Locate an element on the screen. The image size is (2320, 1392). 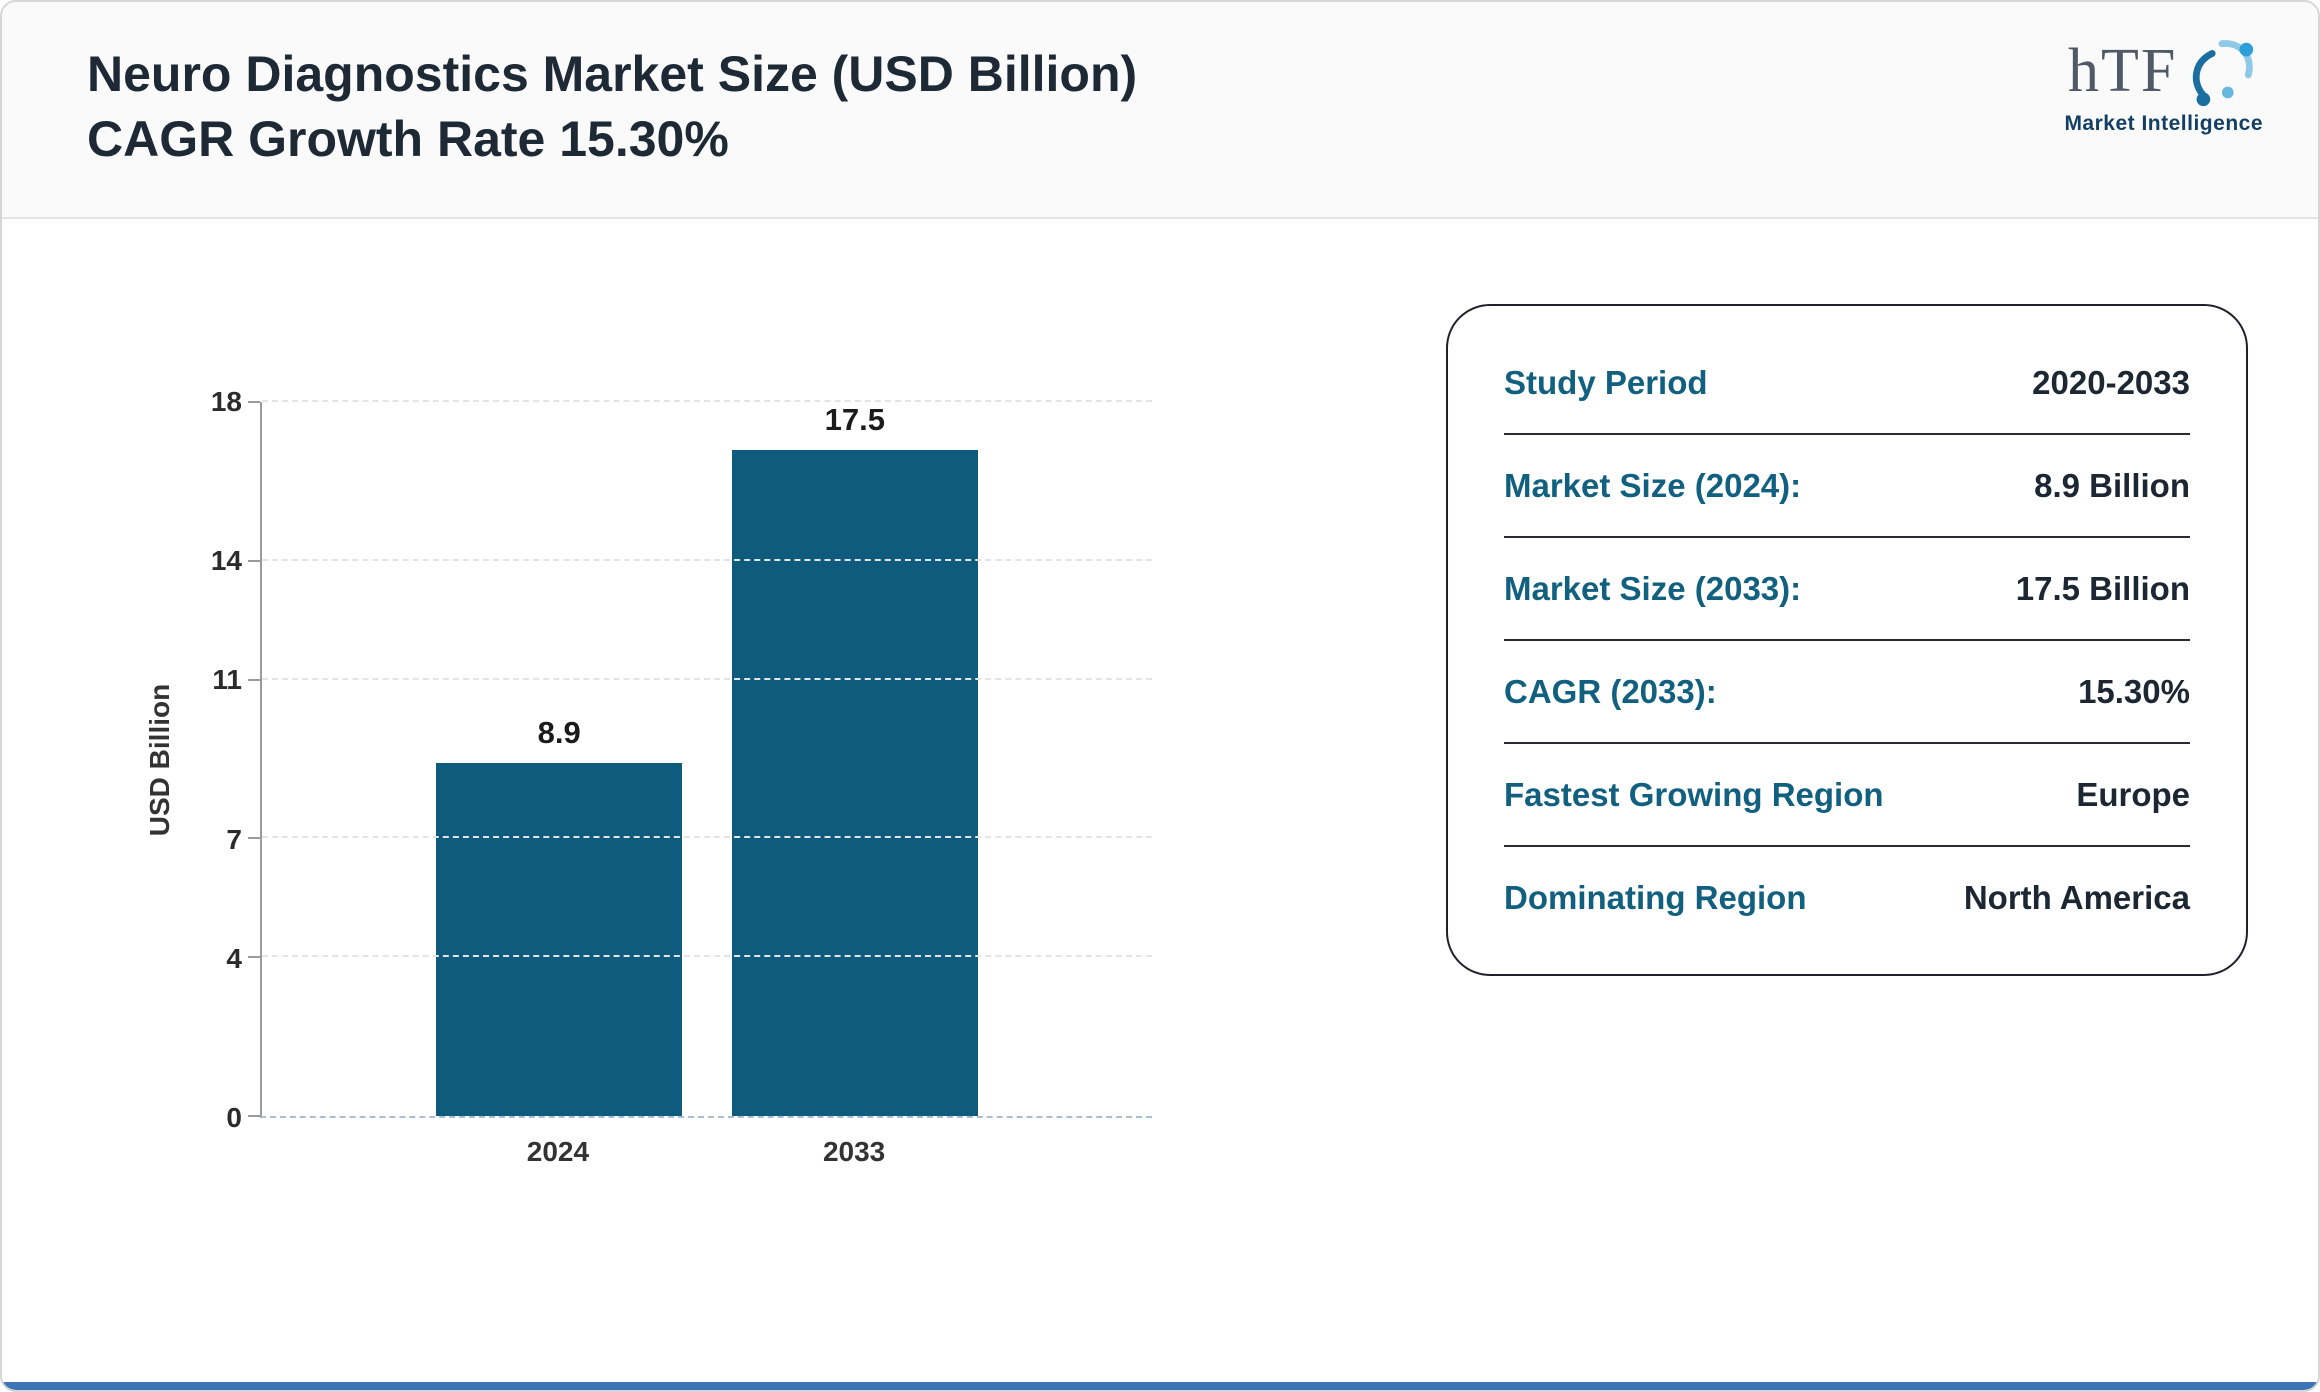
footer-accent-bar is located at coordinates (1160, 1386).